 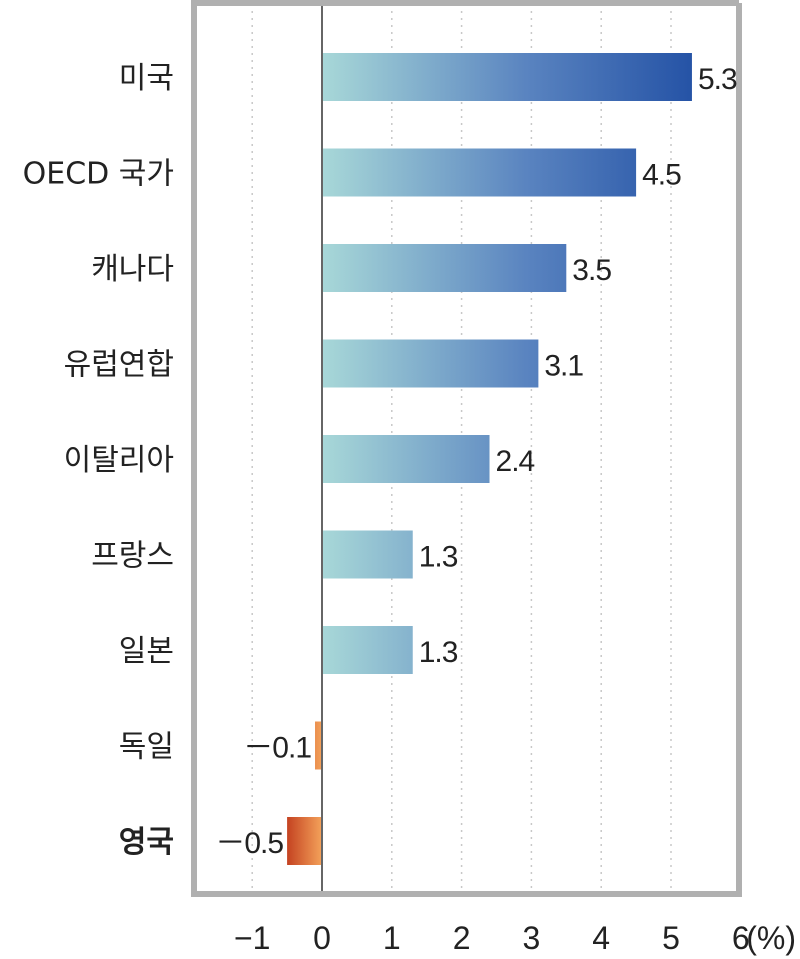 I want to click on unit-label: (%), so click(x=771, y=938).